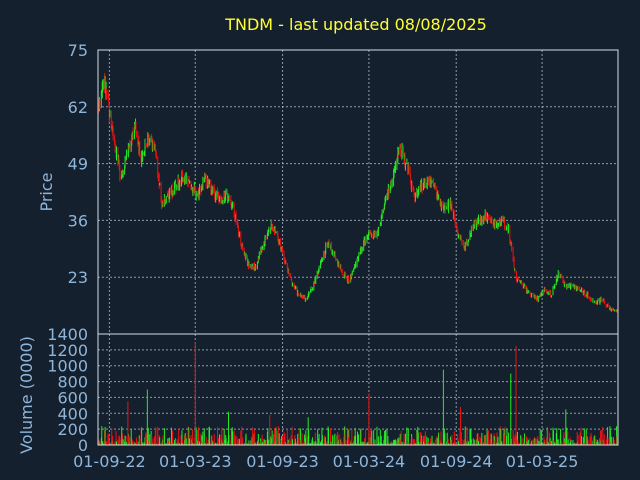  I want to click on volume-tick-label: 0, so click(83, 445).